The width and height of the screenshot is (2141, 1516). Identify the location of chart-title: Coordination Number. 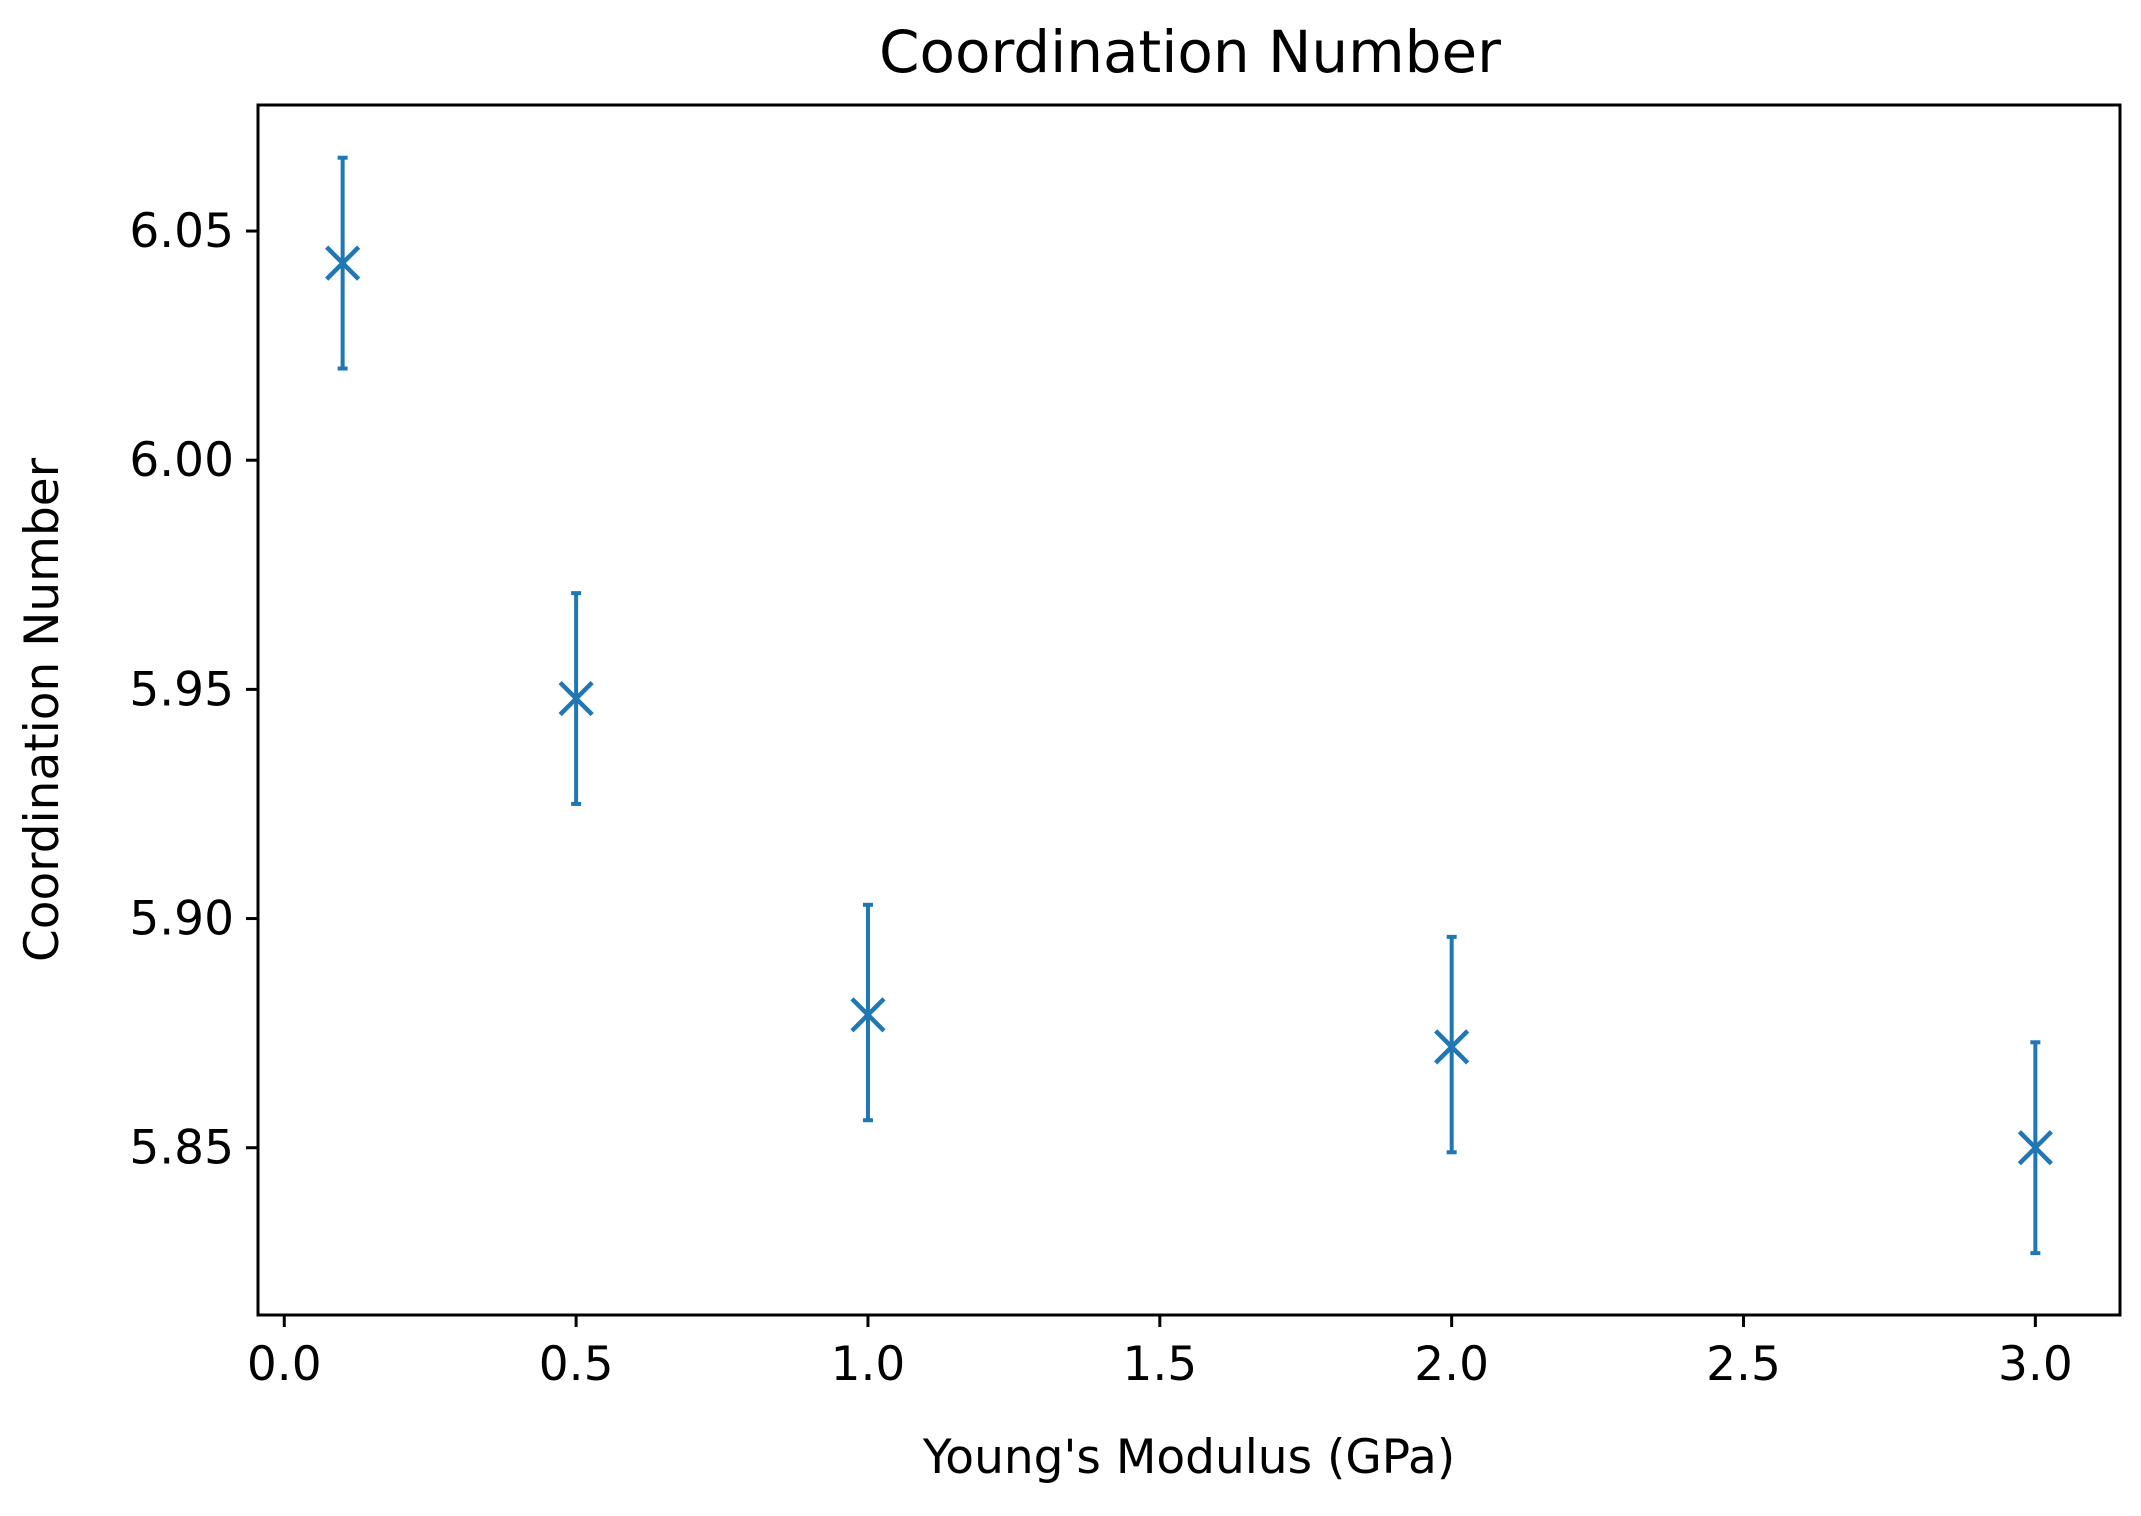
(1190, 52).